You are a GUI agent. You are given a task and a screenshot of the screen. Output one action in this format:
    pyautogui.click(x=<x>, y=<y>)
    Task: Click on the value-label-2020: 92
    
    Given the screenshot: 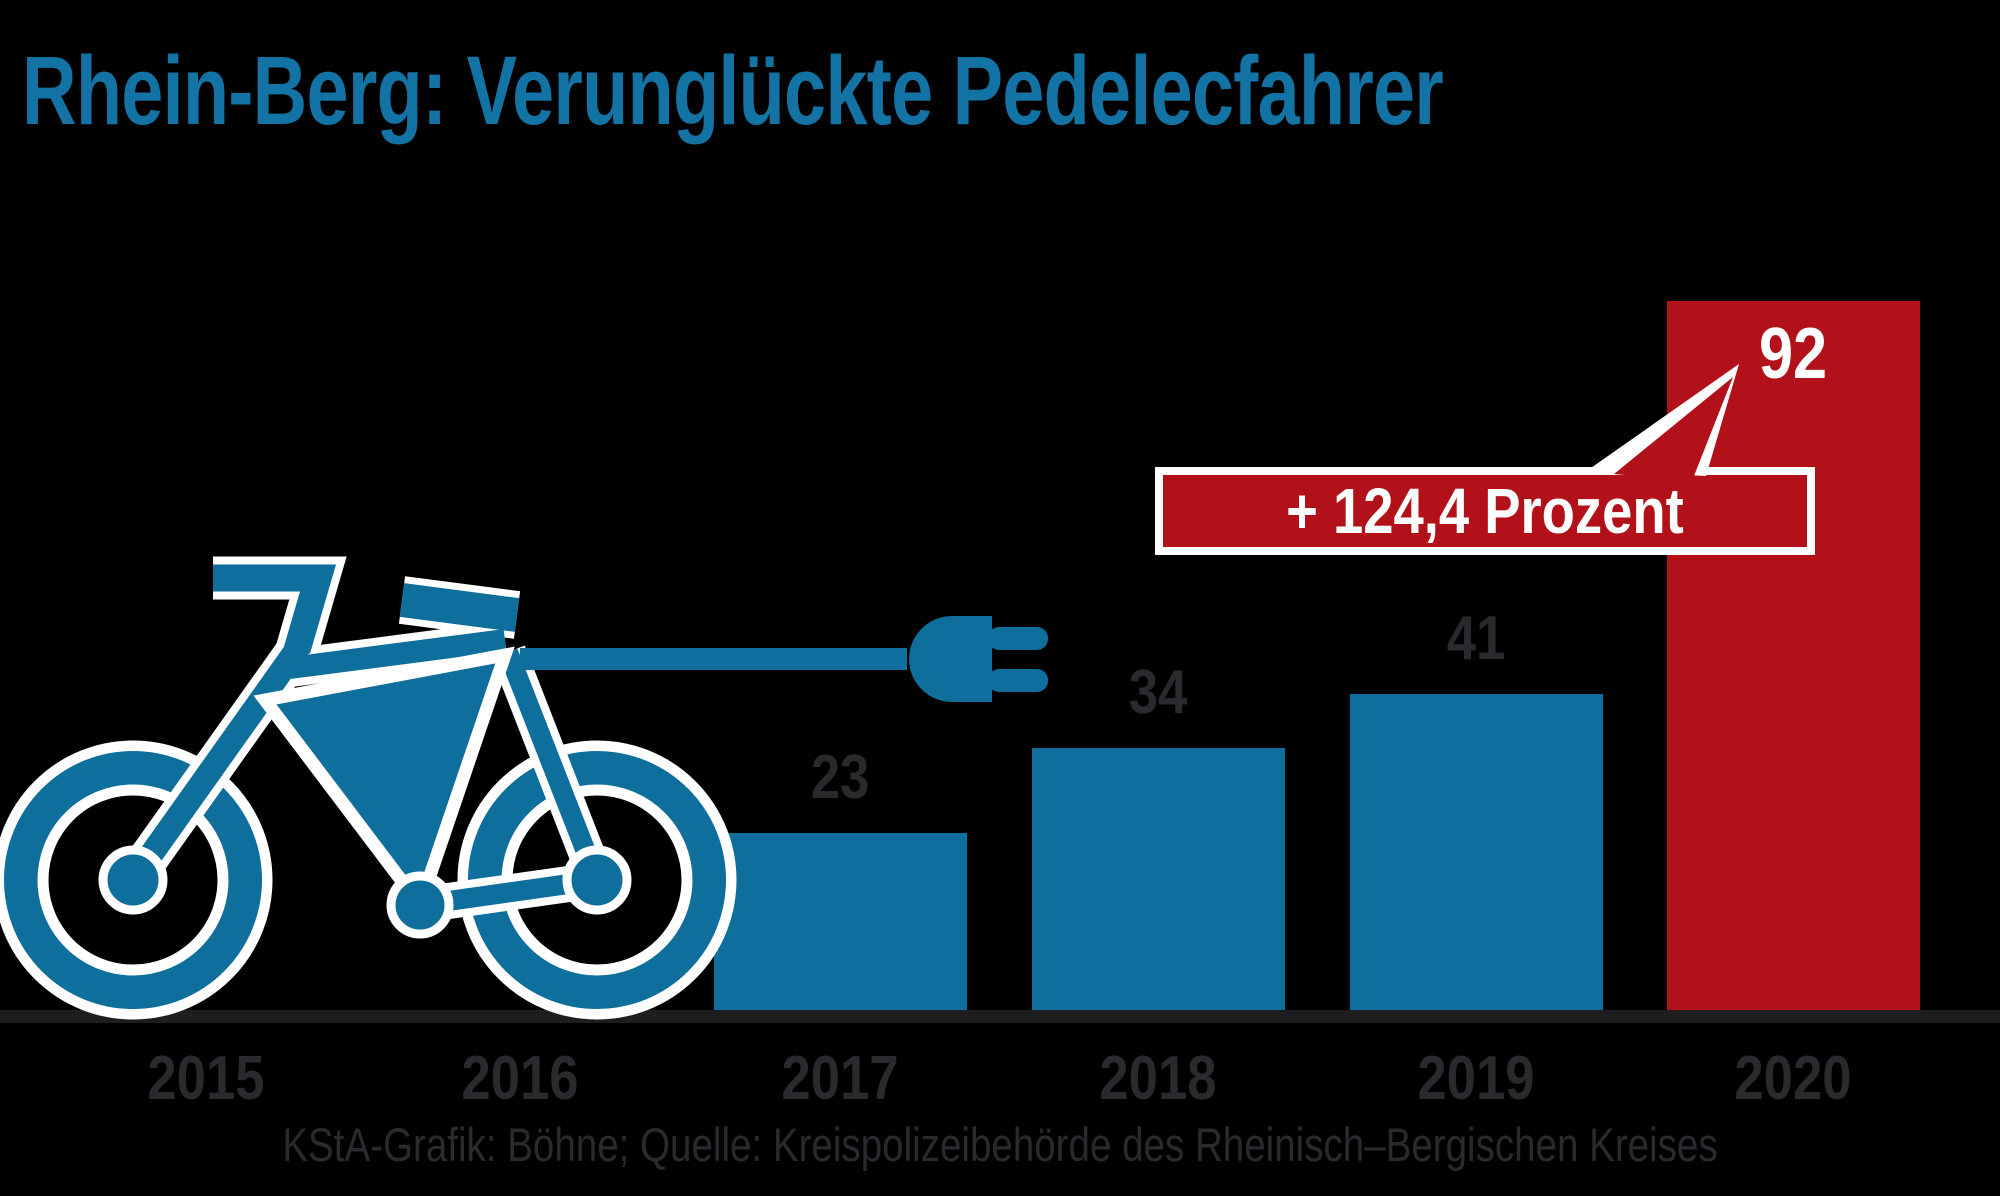 What is the action you would take?
    pyautogui.click(x=1793, y=354)
    